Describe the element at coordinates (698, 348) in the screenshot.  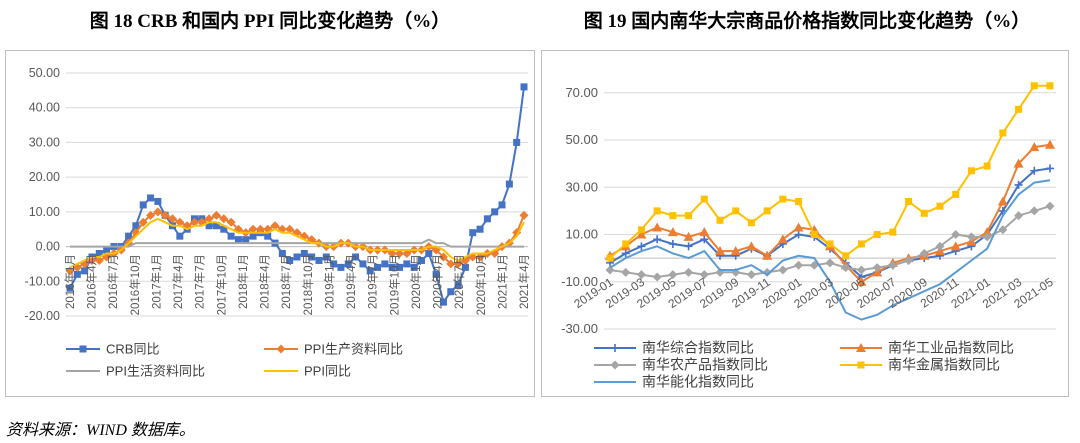
I see `right-legend-label: 南华综合指数同比` at that location.